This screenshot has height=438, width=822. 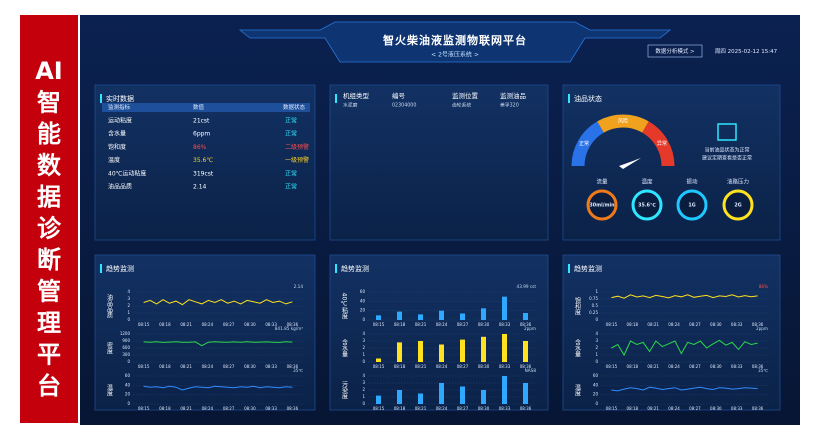 What do you see at coordinates (203, 173) in the screenshot?
I see `table-cell: 319cst` at bounding box center [203, 173].